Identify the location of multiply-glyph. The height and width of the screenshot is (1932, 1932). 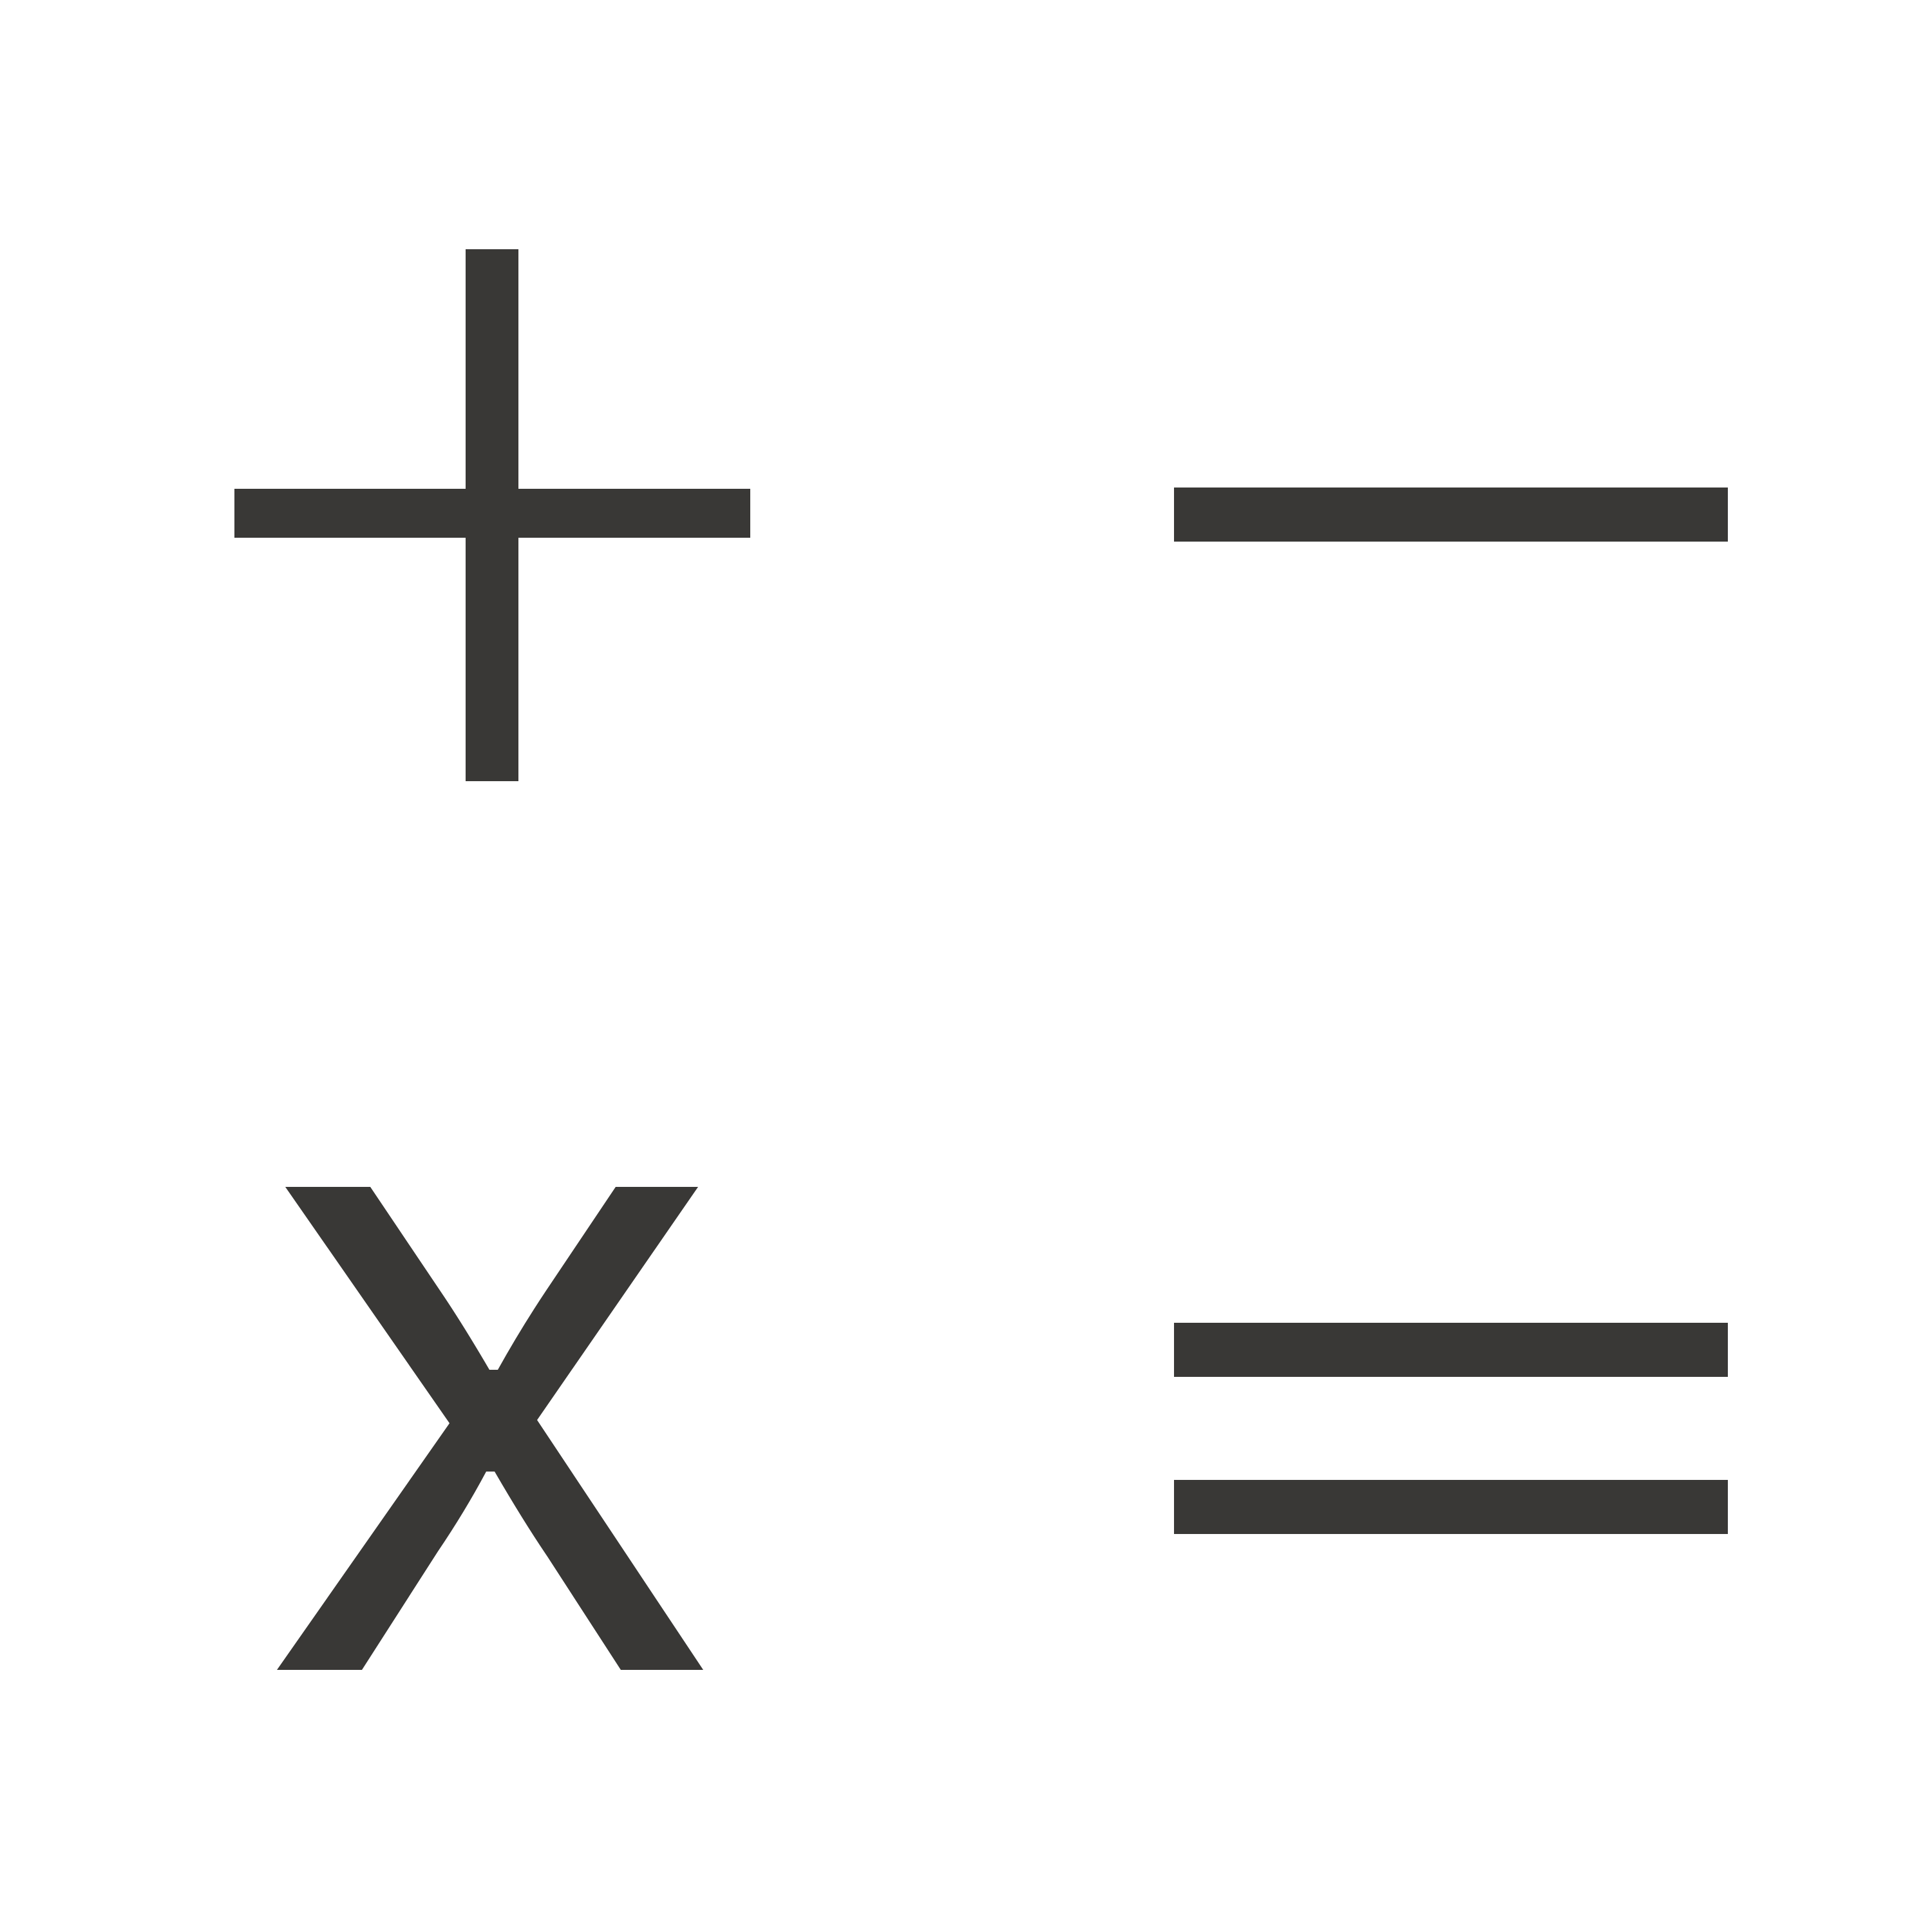
(490, 1428).